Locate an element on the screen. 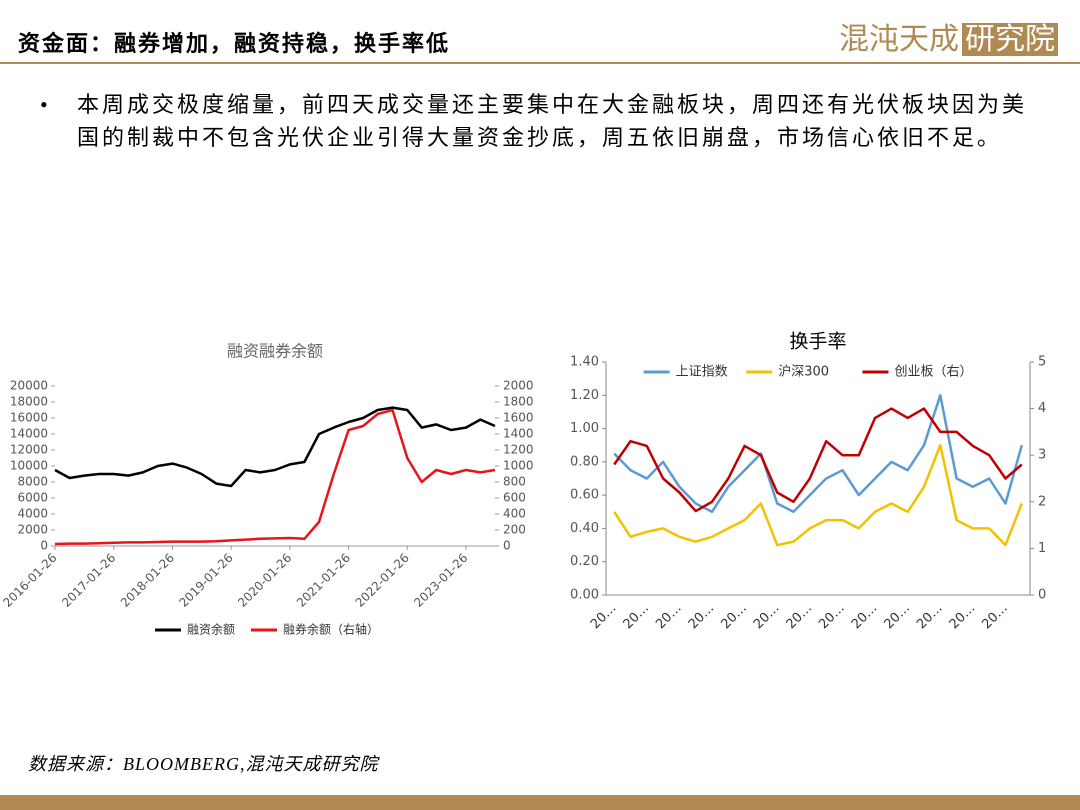  legend-label: 融券余额（右轴） is located at coordinates (331, 629).